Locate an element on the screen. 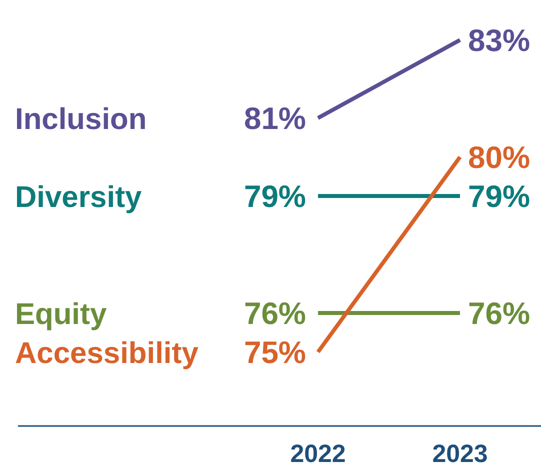 The image size is (541, 466). data-label: 75% is located at coordinates (275, 352).